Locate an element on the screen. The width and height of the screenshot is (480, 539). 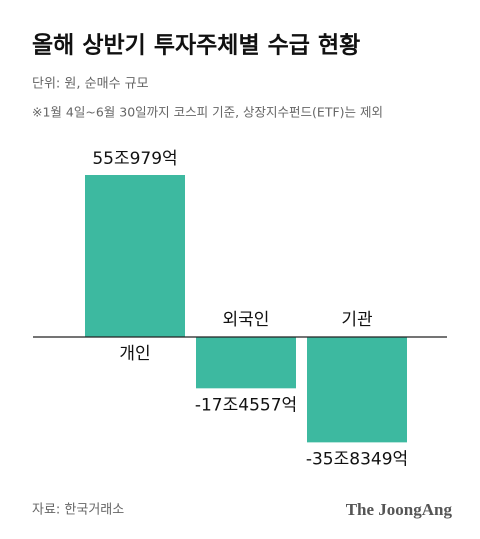
subtitle: 단위: 원, 순매수 규모 is located at coordinates (90, 84).